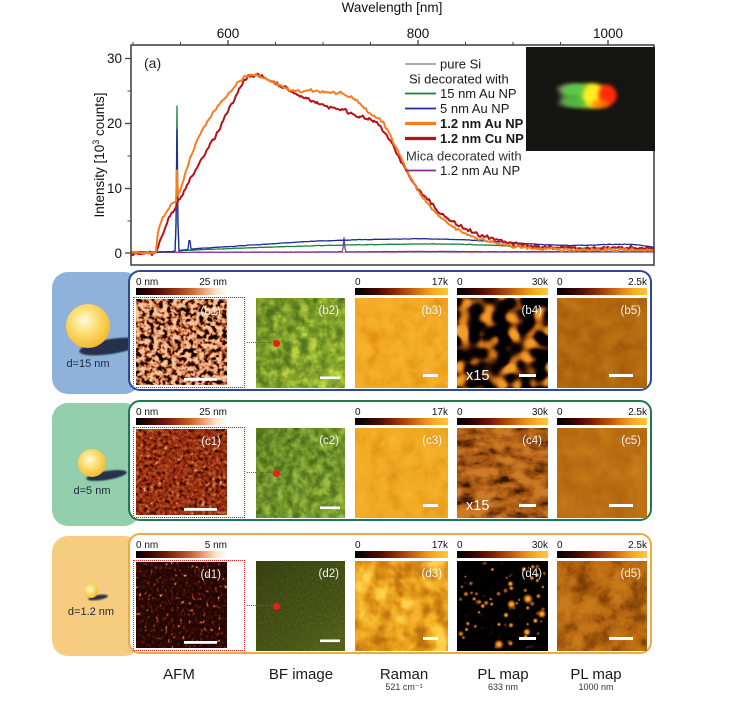  Describe the element at coordinates (482, 138) in the screenshot. I see `svg-text: 1.2 nm Cu NP` at that location.